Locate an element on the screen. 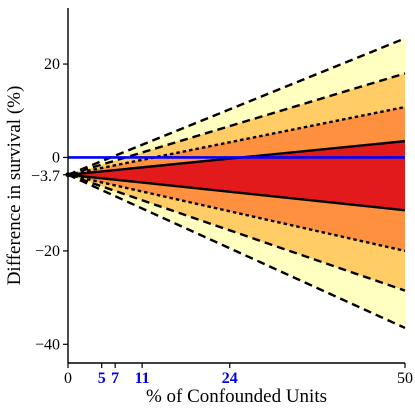  y-tick-label: −20 is located at coordinates (47, 251).